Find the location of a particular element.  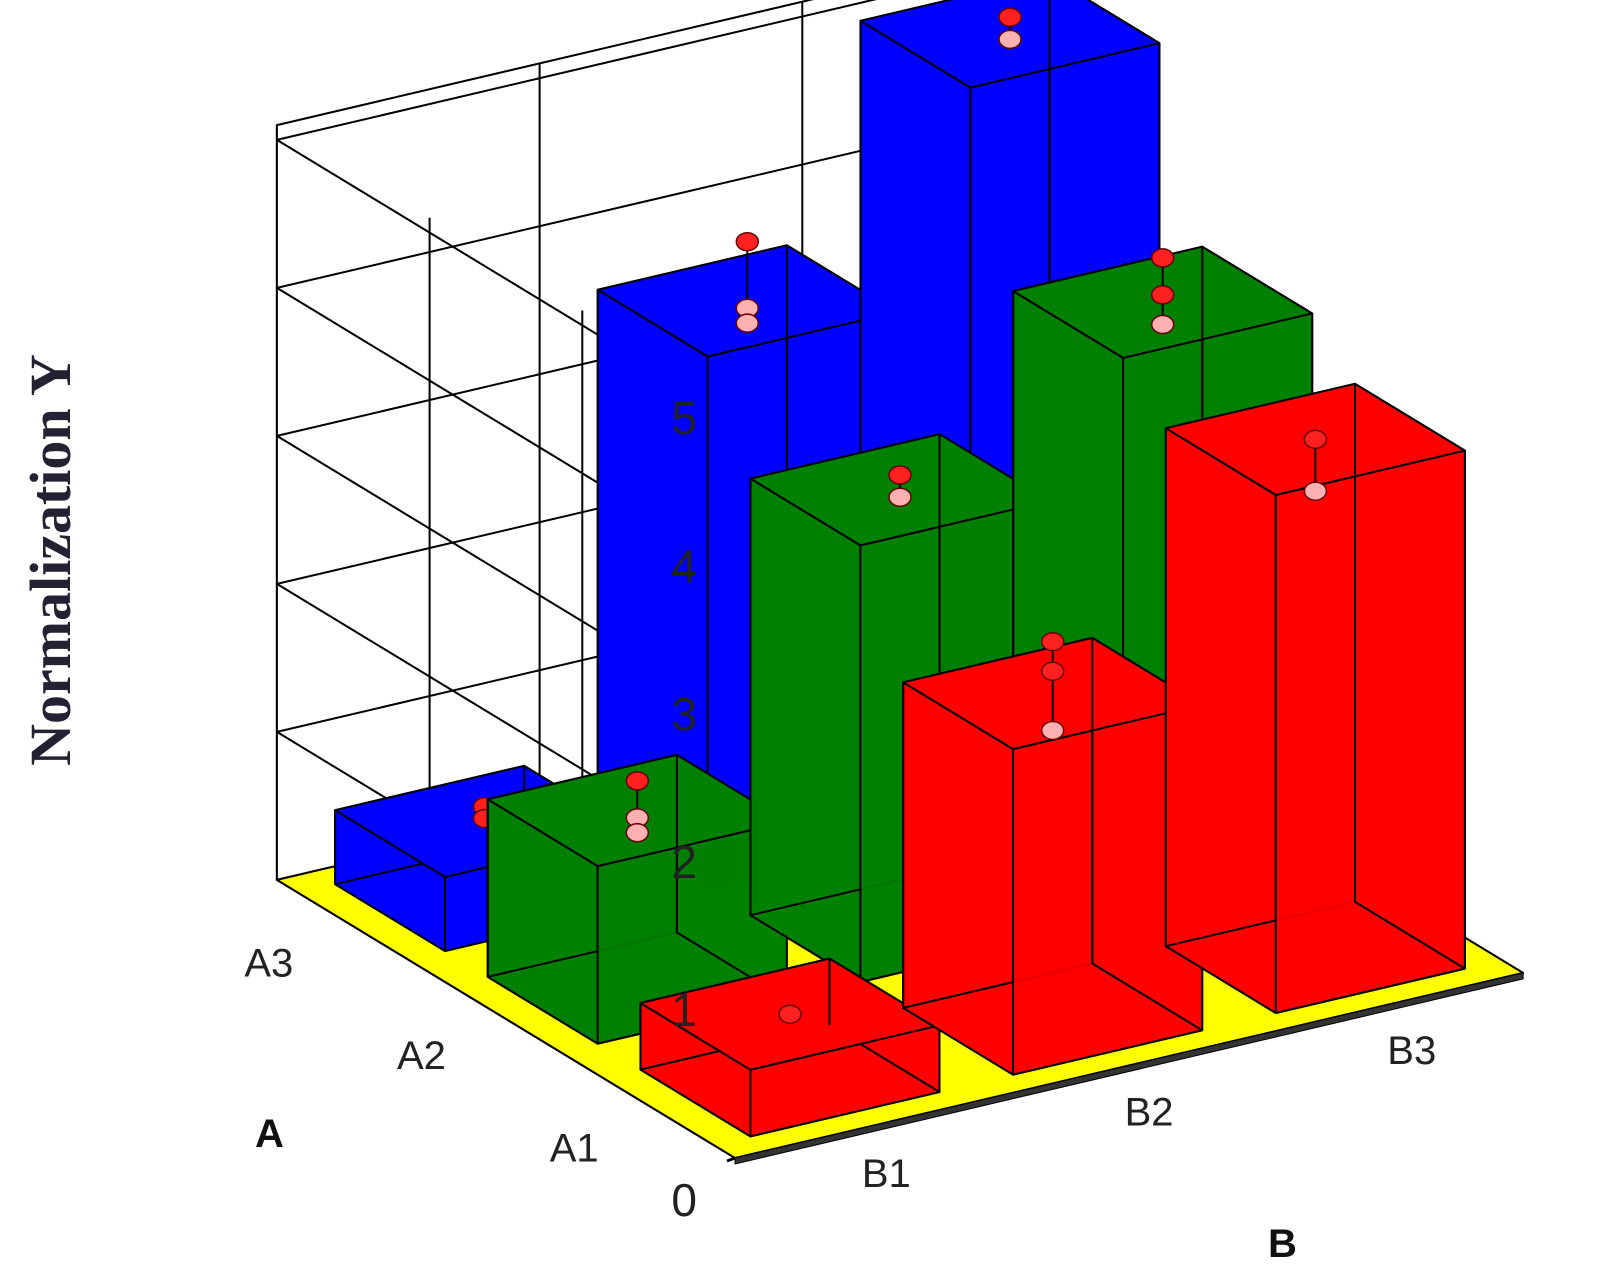

bar-A2-B1 is located at coordinates (637, 899).